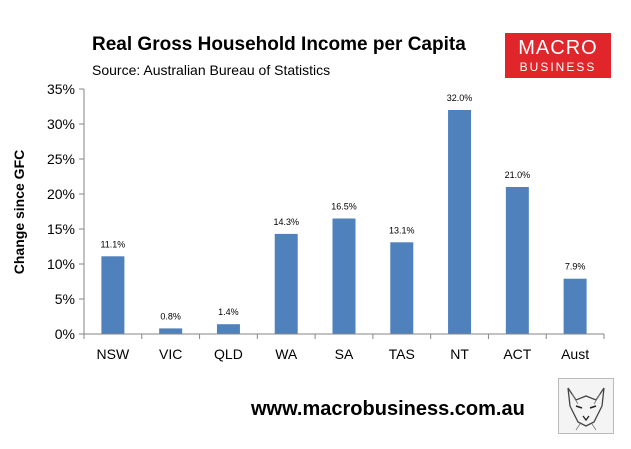 Image resolution: width=631 pixels, height=449 pixels. What do you see at coordinates (460, 98) in the screenshot?
I see `data-label: 32.0%` at bounding box center [460, 98].